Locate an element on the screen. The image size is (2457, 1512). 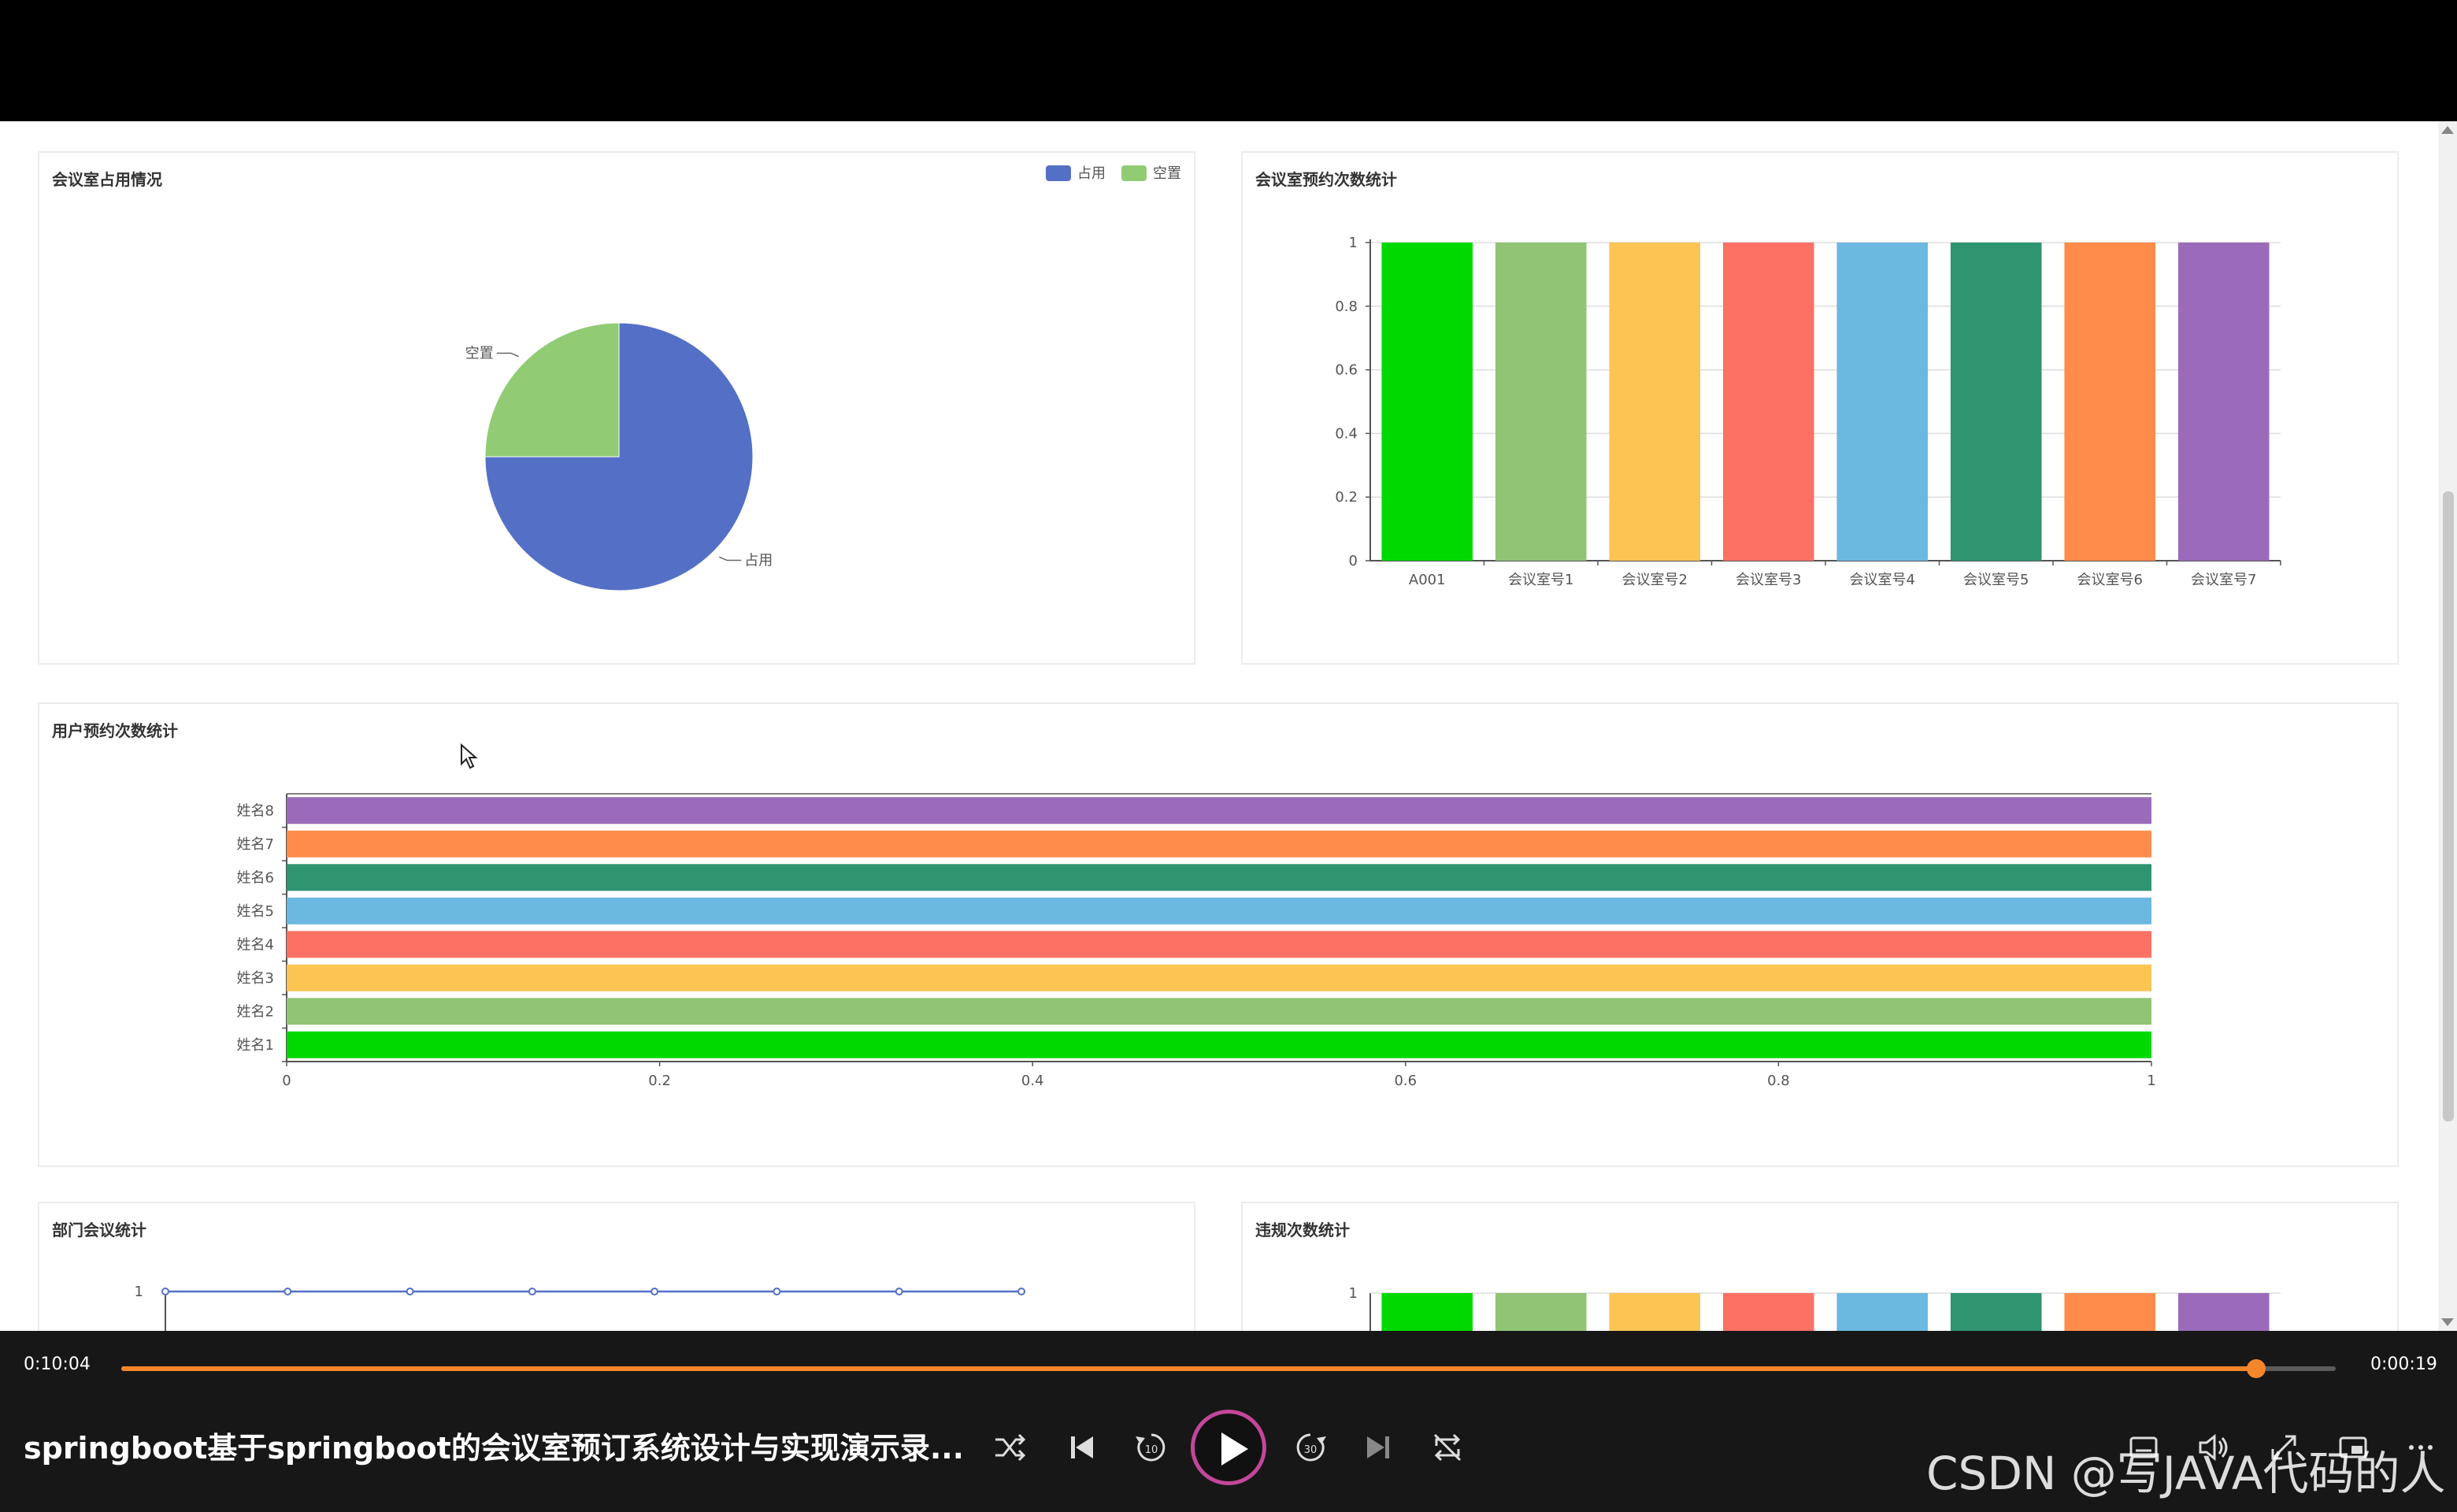
x-tick-label: 会议室号3 is located at coordinates (1768, 580).